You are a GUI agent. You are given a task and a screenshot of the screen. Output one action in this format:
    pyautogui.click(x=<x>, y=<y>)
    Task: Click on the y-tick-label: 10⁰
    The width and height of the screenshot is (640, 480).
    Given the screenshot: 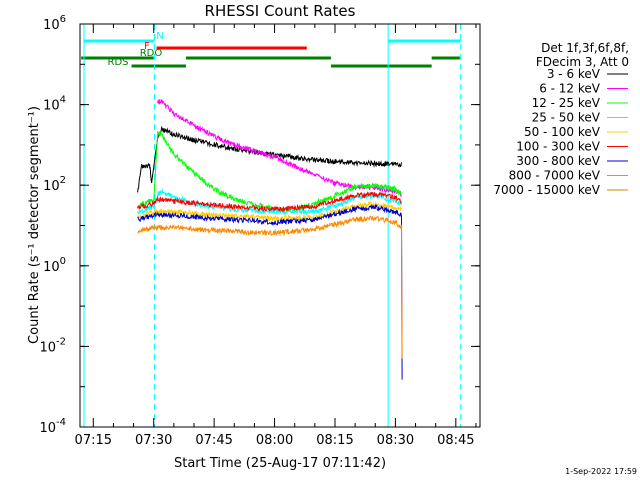 What is the action you would take?
    pyautogui.click(x=54, y=265)
    